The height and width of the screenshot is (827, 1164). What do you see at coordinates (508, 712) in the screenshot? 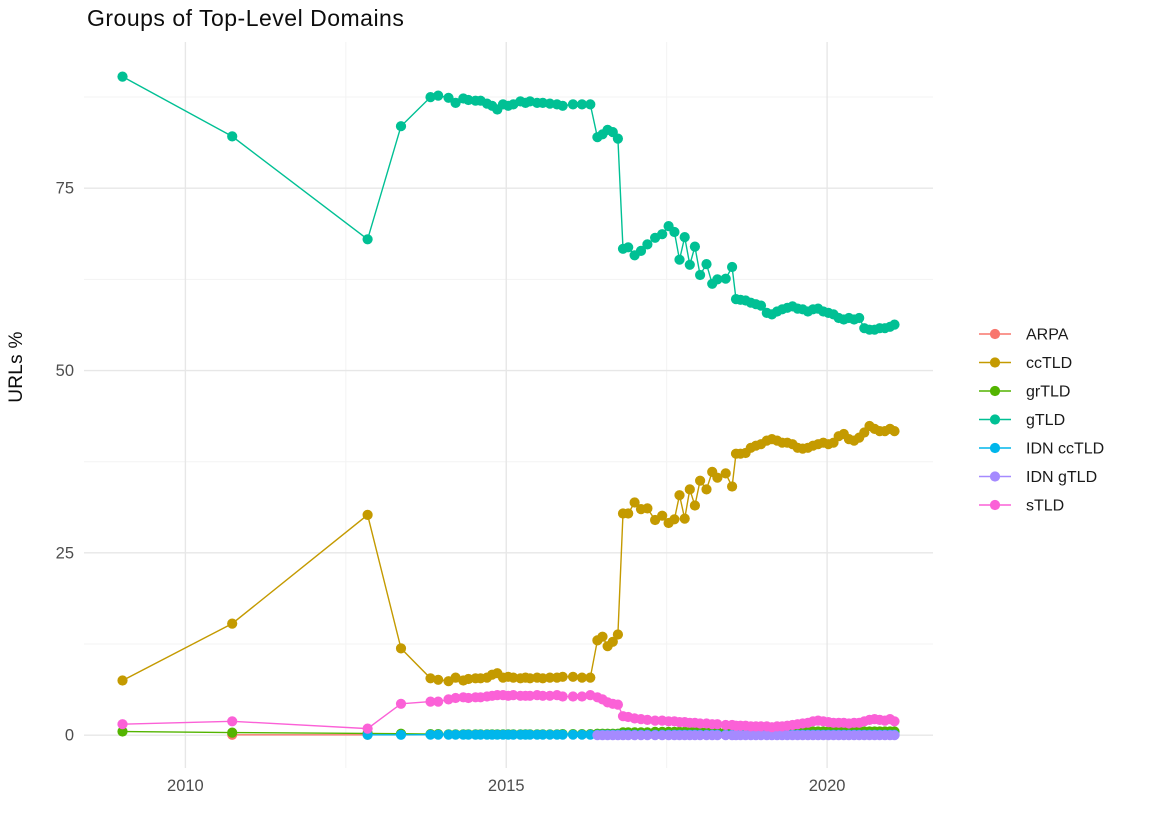
I see `series-stld` at bounding box center [508, 712].